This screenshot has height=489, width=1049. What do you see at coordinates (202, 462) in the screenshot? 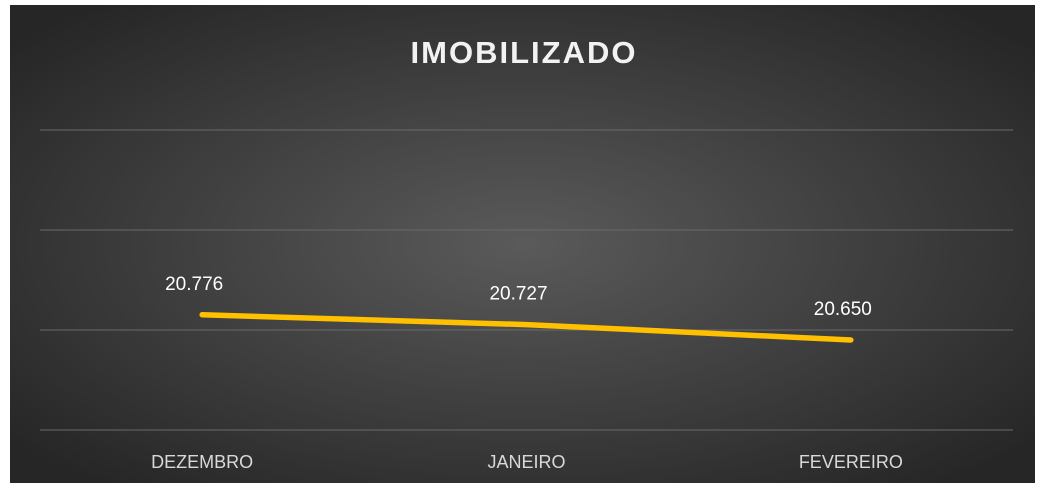
I see `x-tick-label: DEZEMBRO` at bounding box center [202, 462].